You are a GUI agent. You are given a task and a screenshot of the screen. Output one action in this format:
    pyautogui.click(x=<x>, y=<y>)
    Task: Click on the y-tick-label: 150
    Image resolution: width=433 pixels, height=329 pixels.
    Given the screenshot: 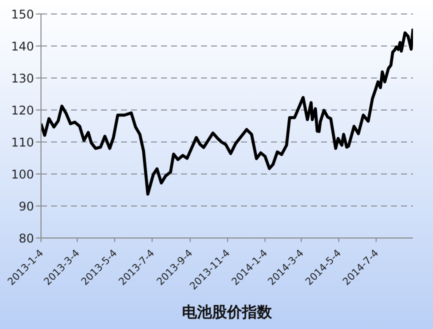 What is the action you would take?
    pyautogui.click(x=22, y=14)
    